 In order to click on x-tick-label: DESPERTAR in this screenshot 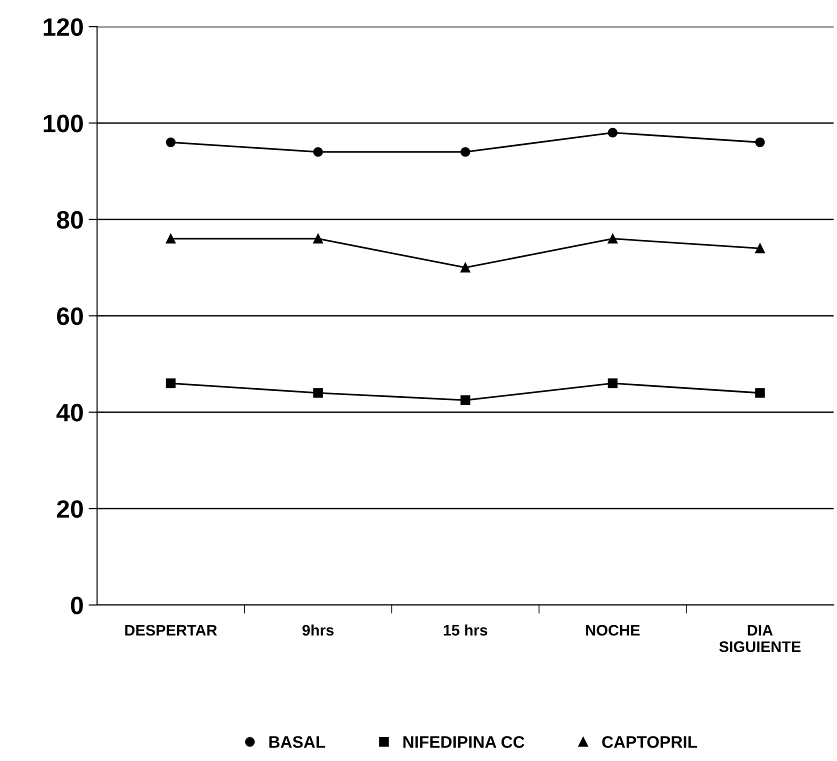, I will do `click(171, 630)`.